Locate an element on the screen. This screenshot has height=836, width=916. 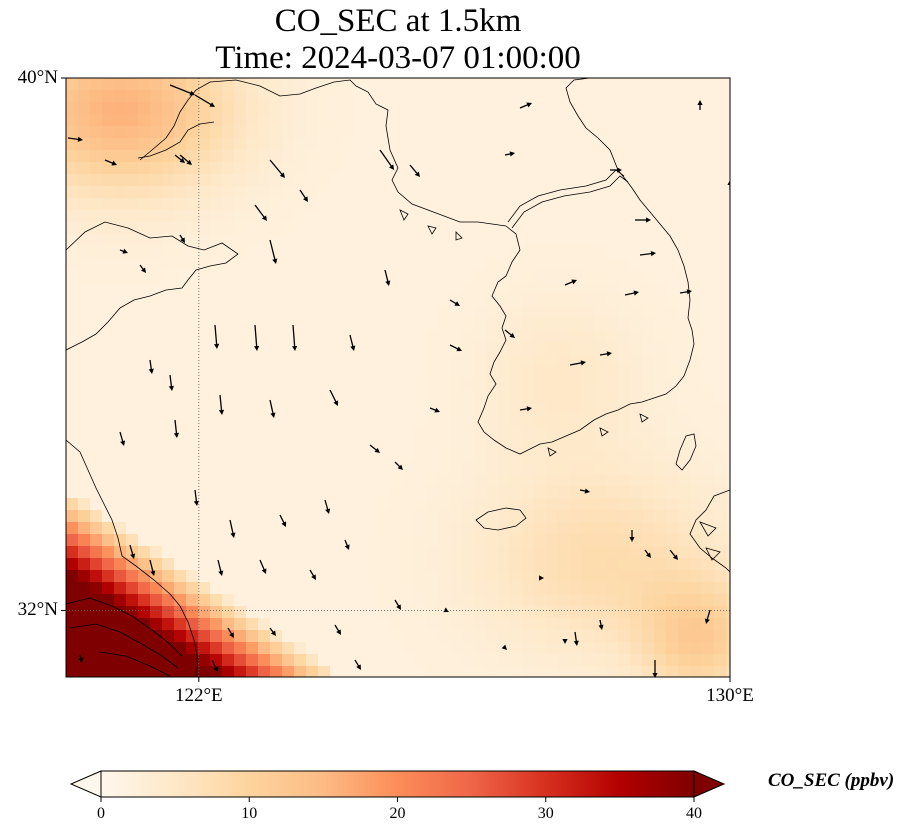
coastline-sk-west is located at coordinates (581, 408).